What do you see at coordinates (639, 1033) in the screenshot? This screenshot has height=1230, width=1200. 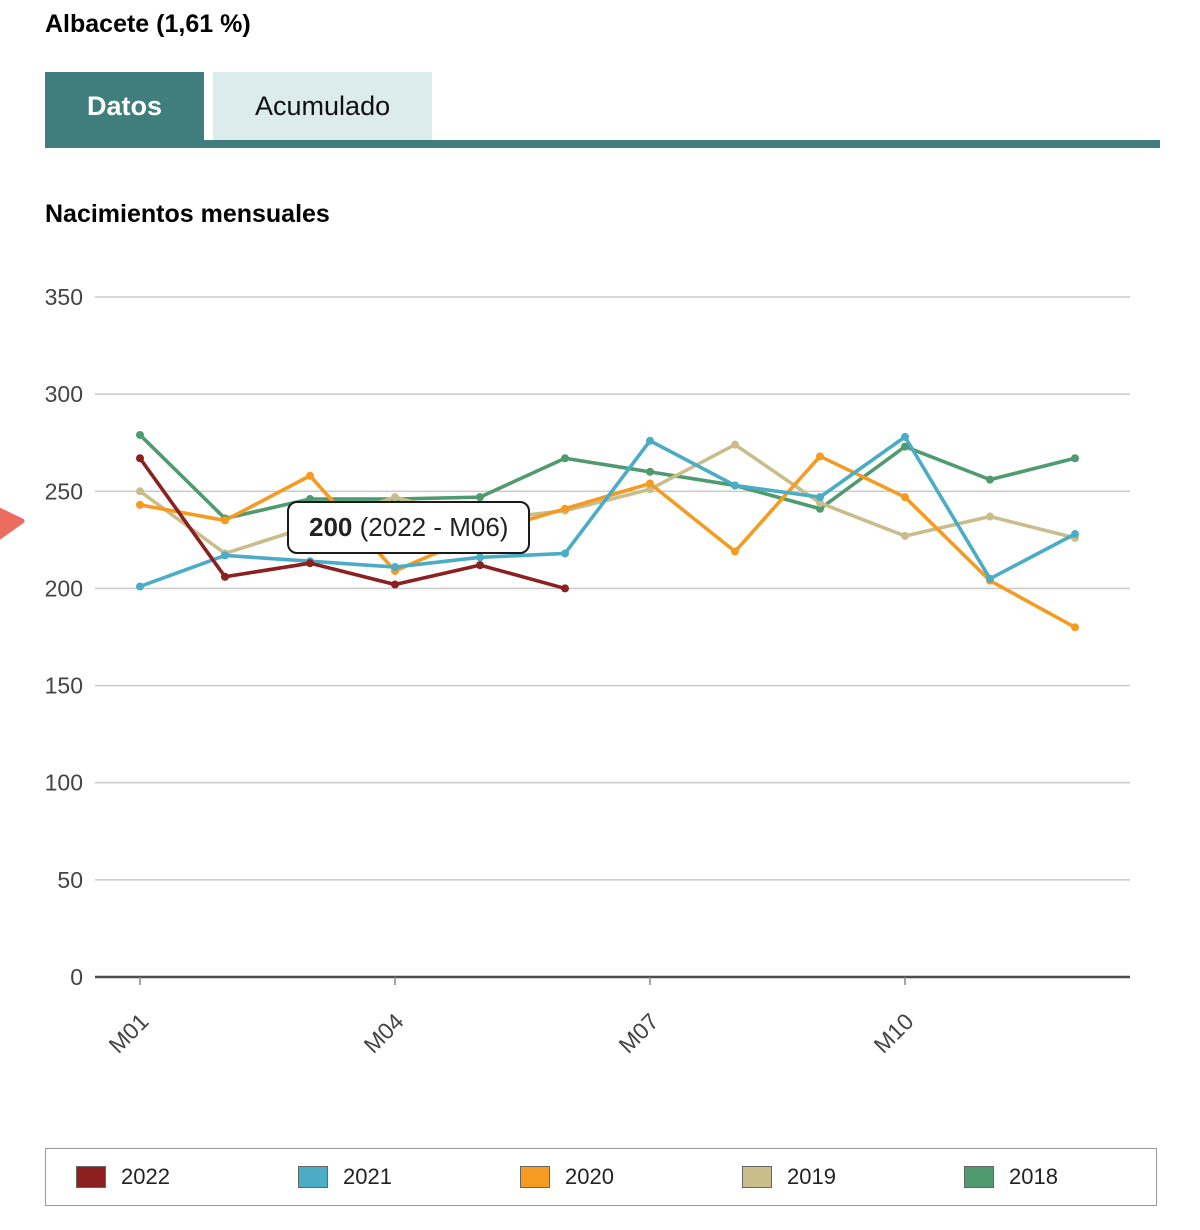 I see `x-axis-label: M07` at bounding box center [639, 1033].